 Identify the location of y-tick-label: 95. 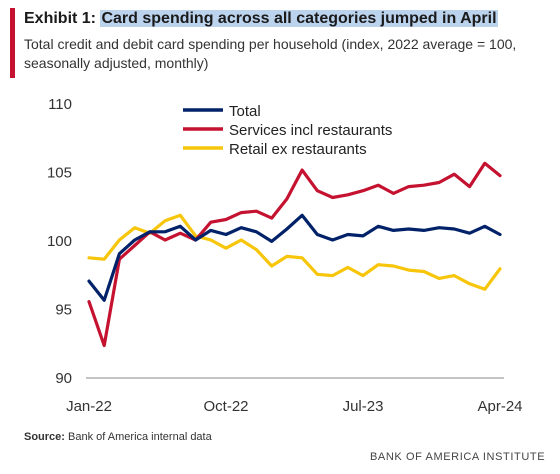
(63, 310).